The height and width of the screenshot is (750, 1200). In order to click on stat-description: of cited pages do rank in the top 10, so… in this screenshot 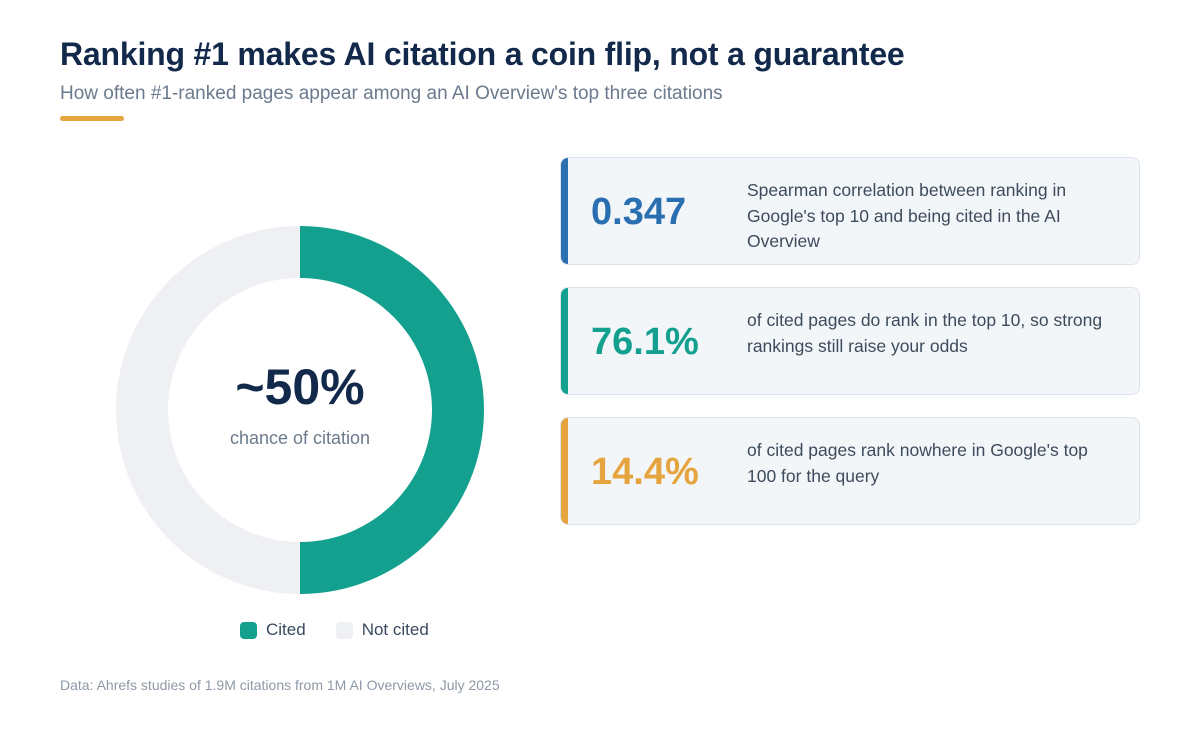, I will do `click(925, 333)`.